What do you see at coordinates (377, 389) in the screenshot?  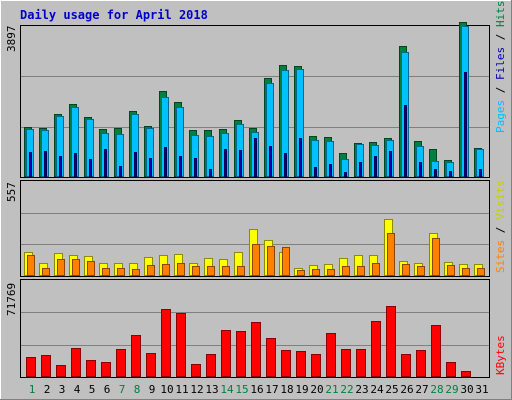 I see `day-label: 24` at bounding box center [377, 389].